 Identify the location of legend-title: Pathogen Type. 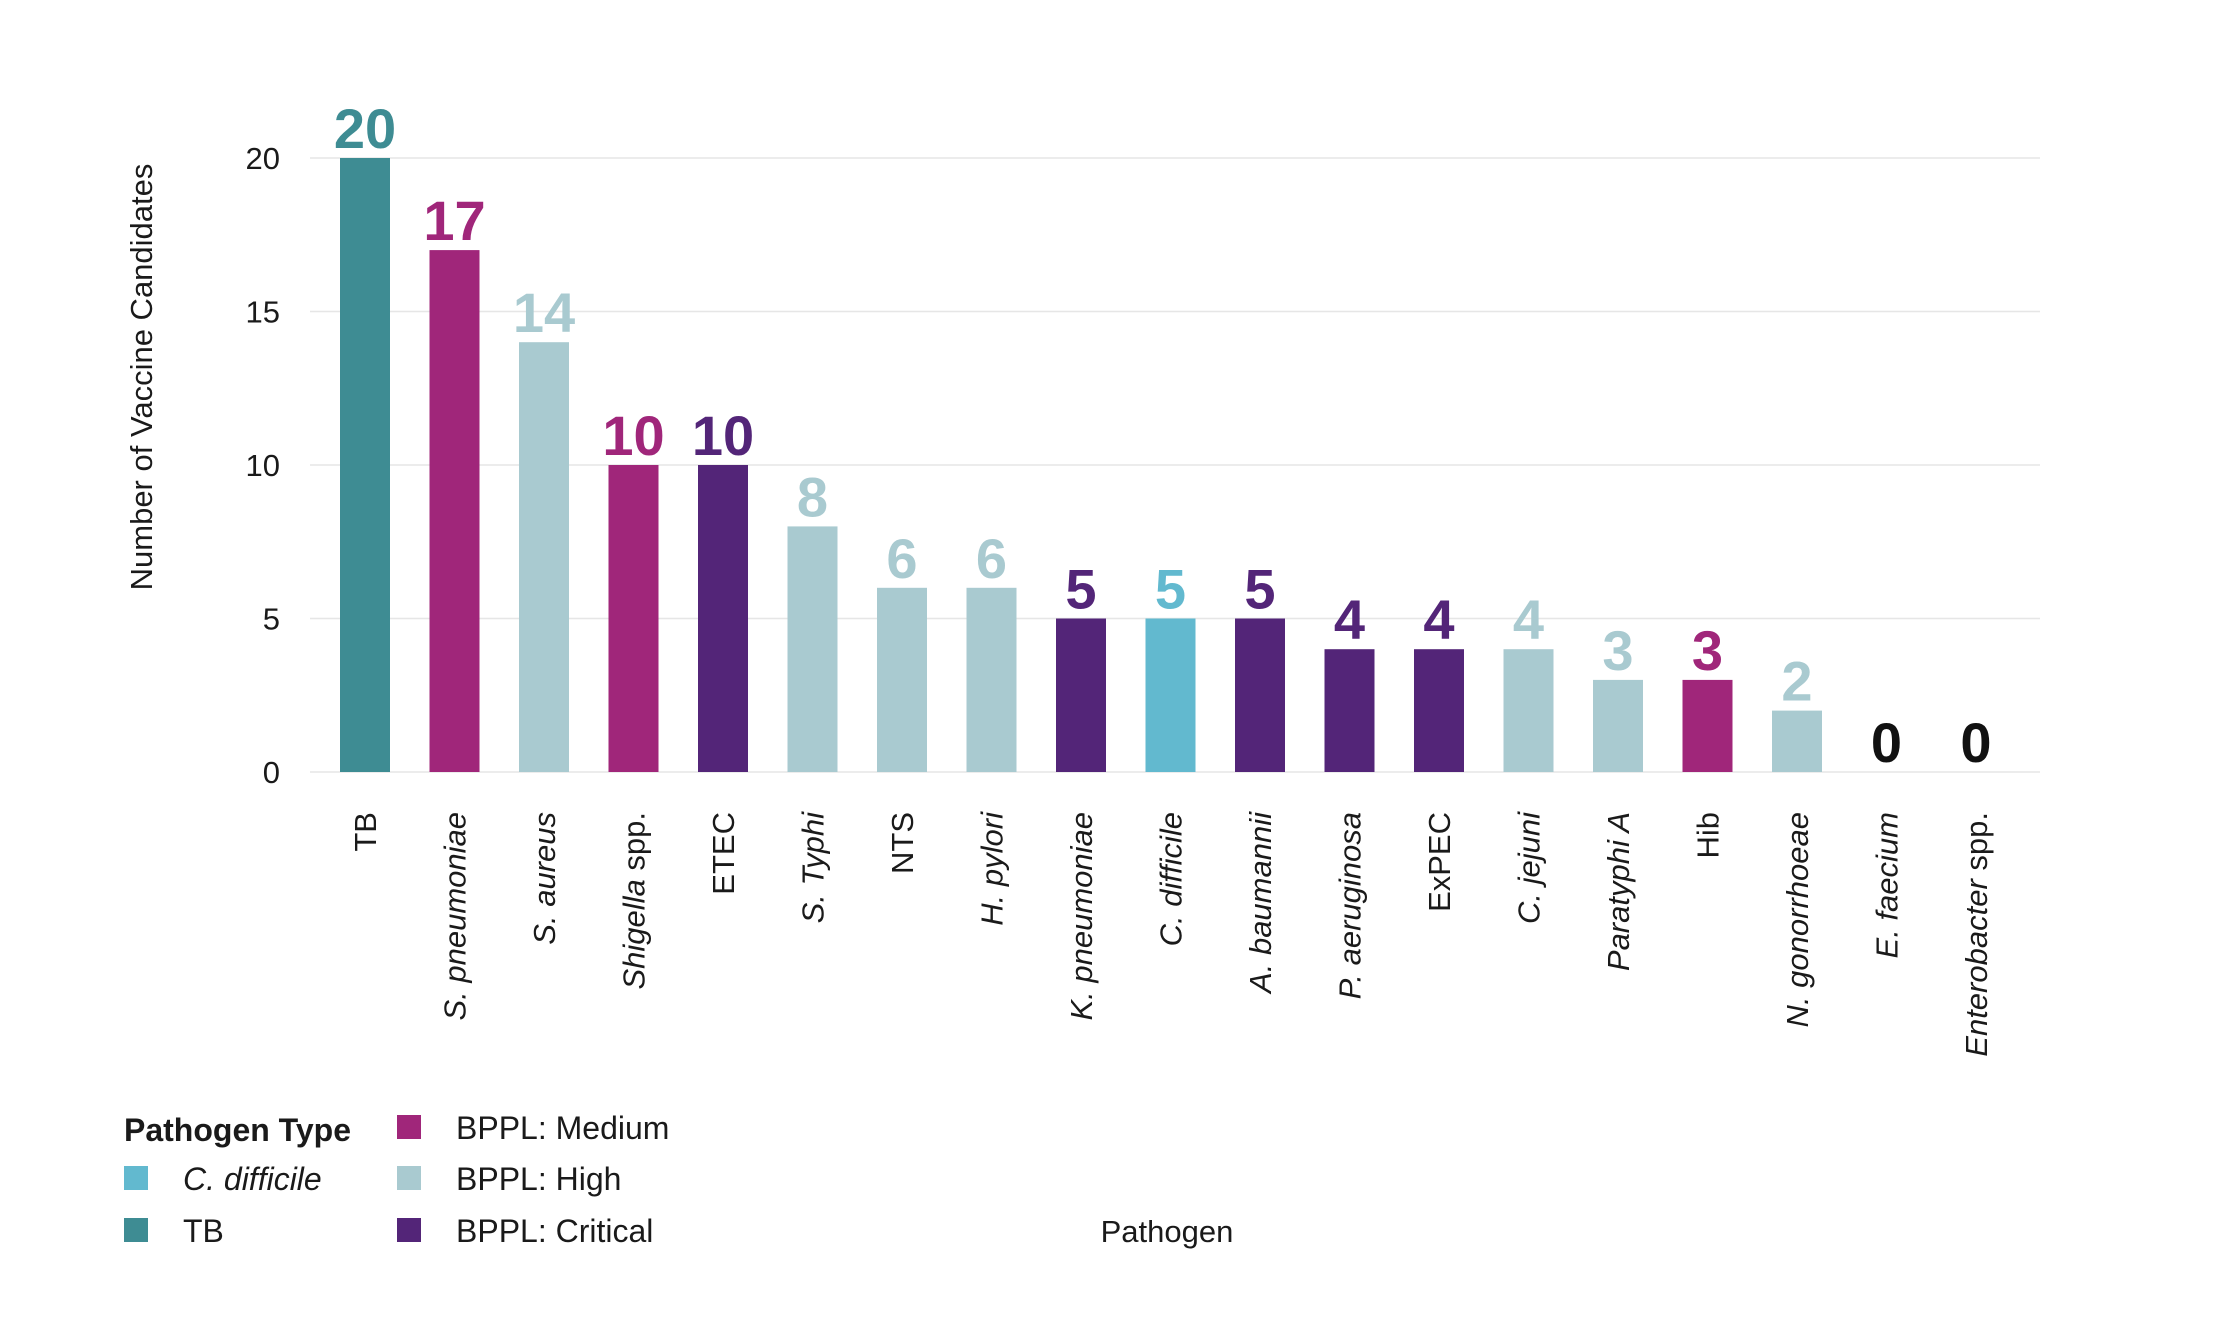
(237, 1130).